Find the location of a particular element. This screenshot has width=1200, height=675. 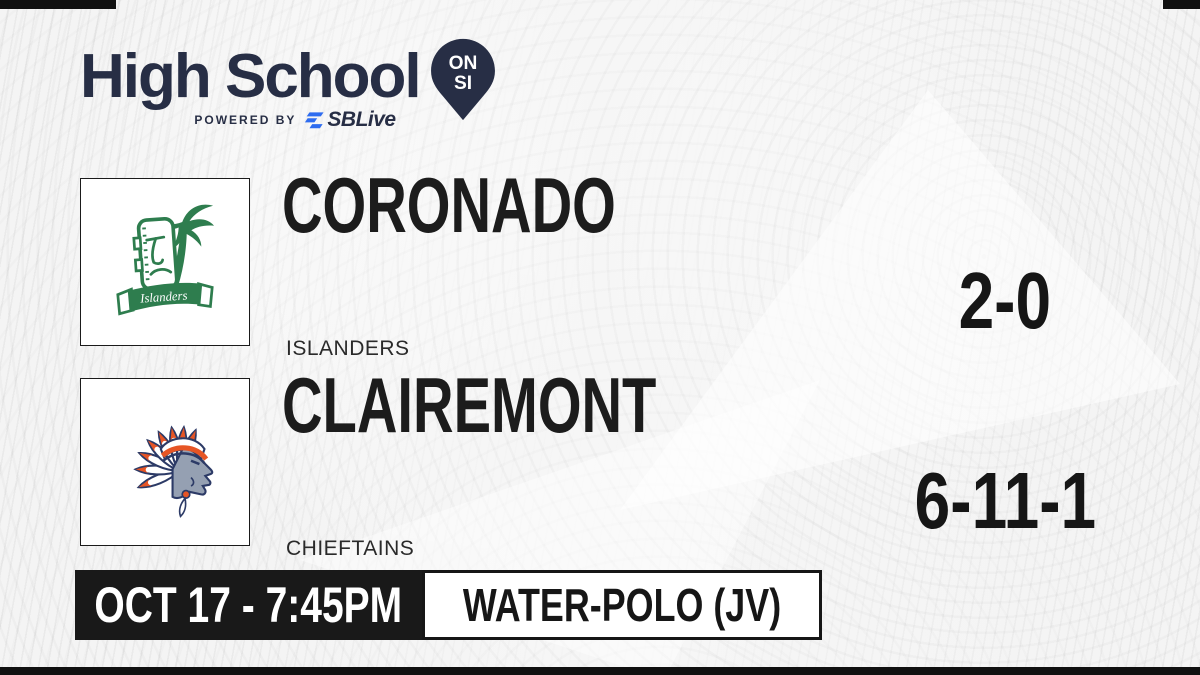

sport-text: WATER-POLO (JV) is located at coordinates (622, 605).